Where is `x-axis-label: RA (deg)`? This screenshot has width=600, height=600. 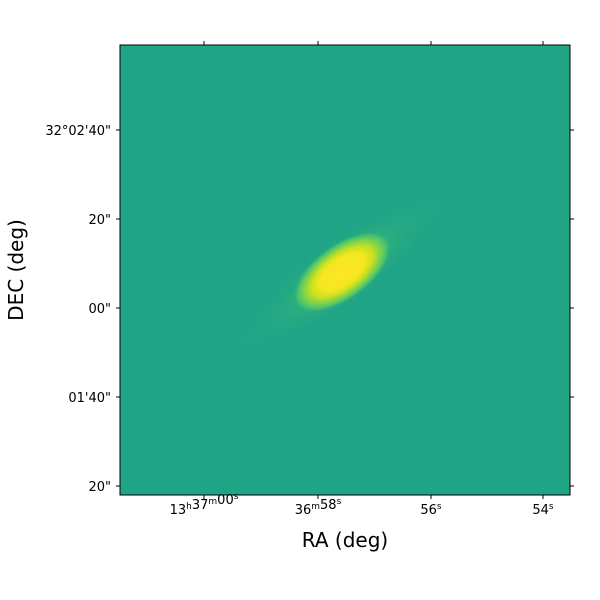 x-axis-label: RA (deg) is located at coordinates (345, 540).